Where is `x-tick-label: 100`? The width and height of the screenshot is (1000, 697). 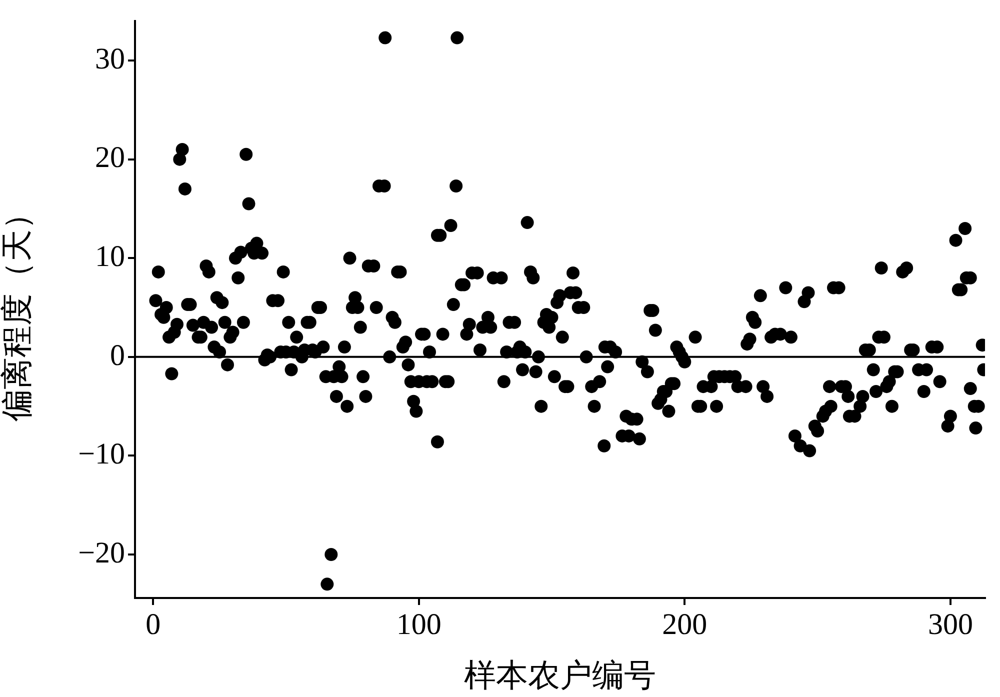 x-tick-label: 100 is located at coordinates (419, 624).